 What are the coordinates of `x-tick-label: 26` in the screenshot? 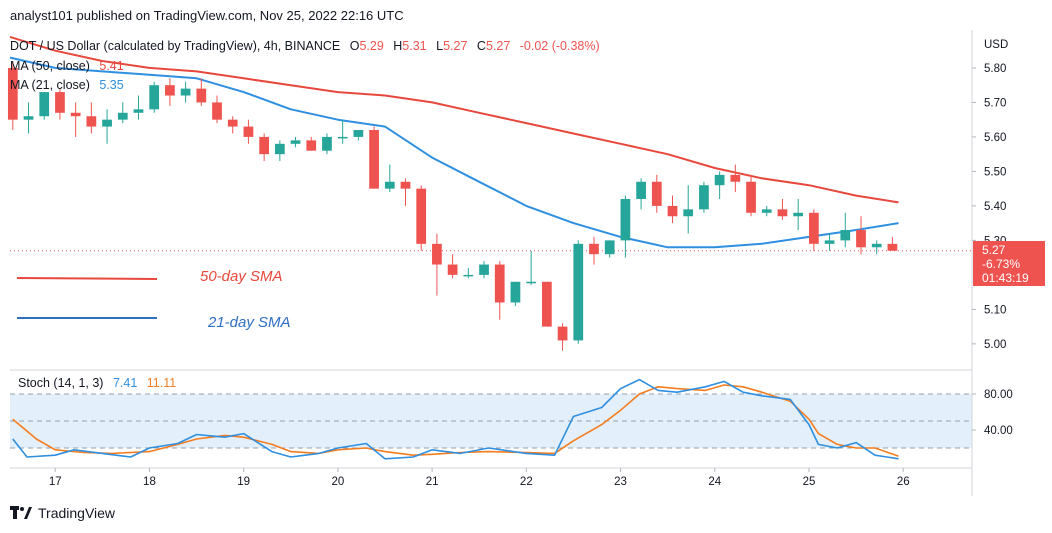 It's located at (903, 482).